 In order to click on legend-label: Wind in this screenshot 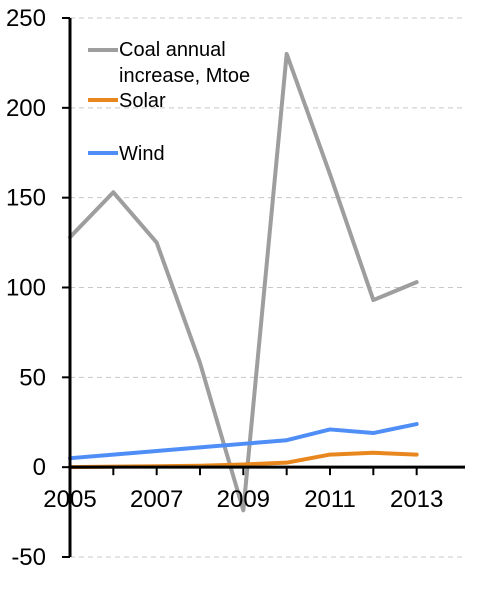, I will do `click(142, 154)`.